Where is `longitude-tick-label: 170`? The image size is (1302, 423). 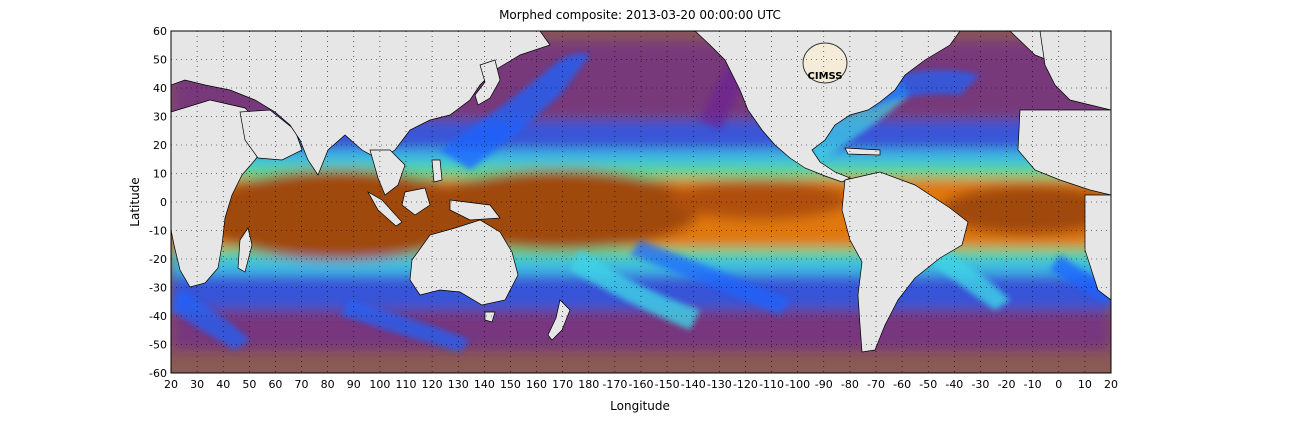
longitude-tick-label: 170 is located at coordinates (562, 384).